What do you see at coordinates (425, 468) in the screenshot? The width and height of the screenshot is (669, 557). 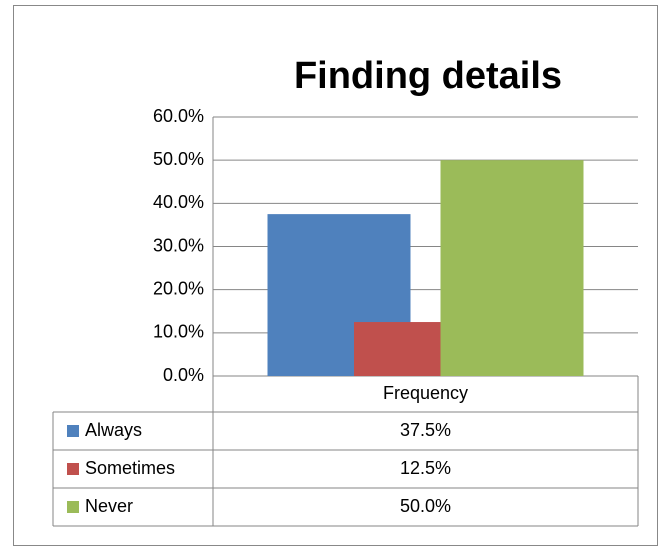 I see `data-label: 12.5%` at bounding box center [425, 468].